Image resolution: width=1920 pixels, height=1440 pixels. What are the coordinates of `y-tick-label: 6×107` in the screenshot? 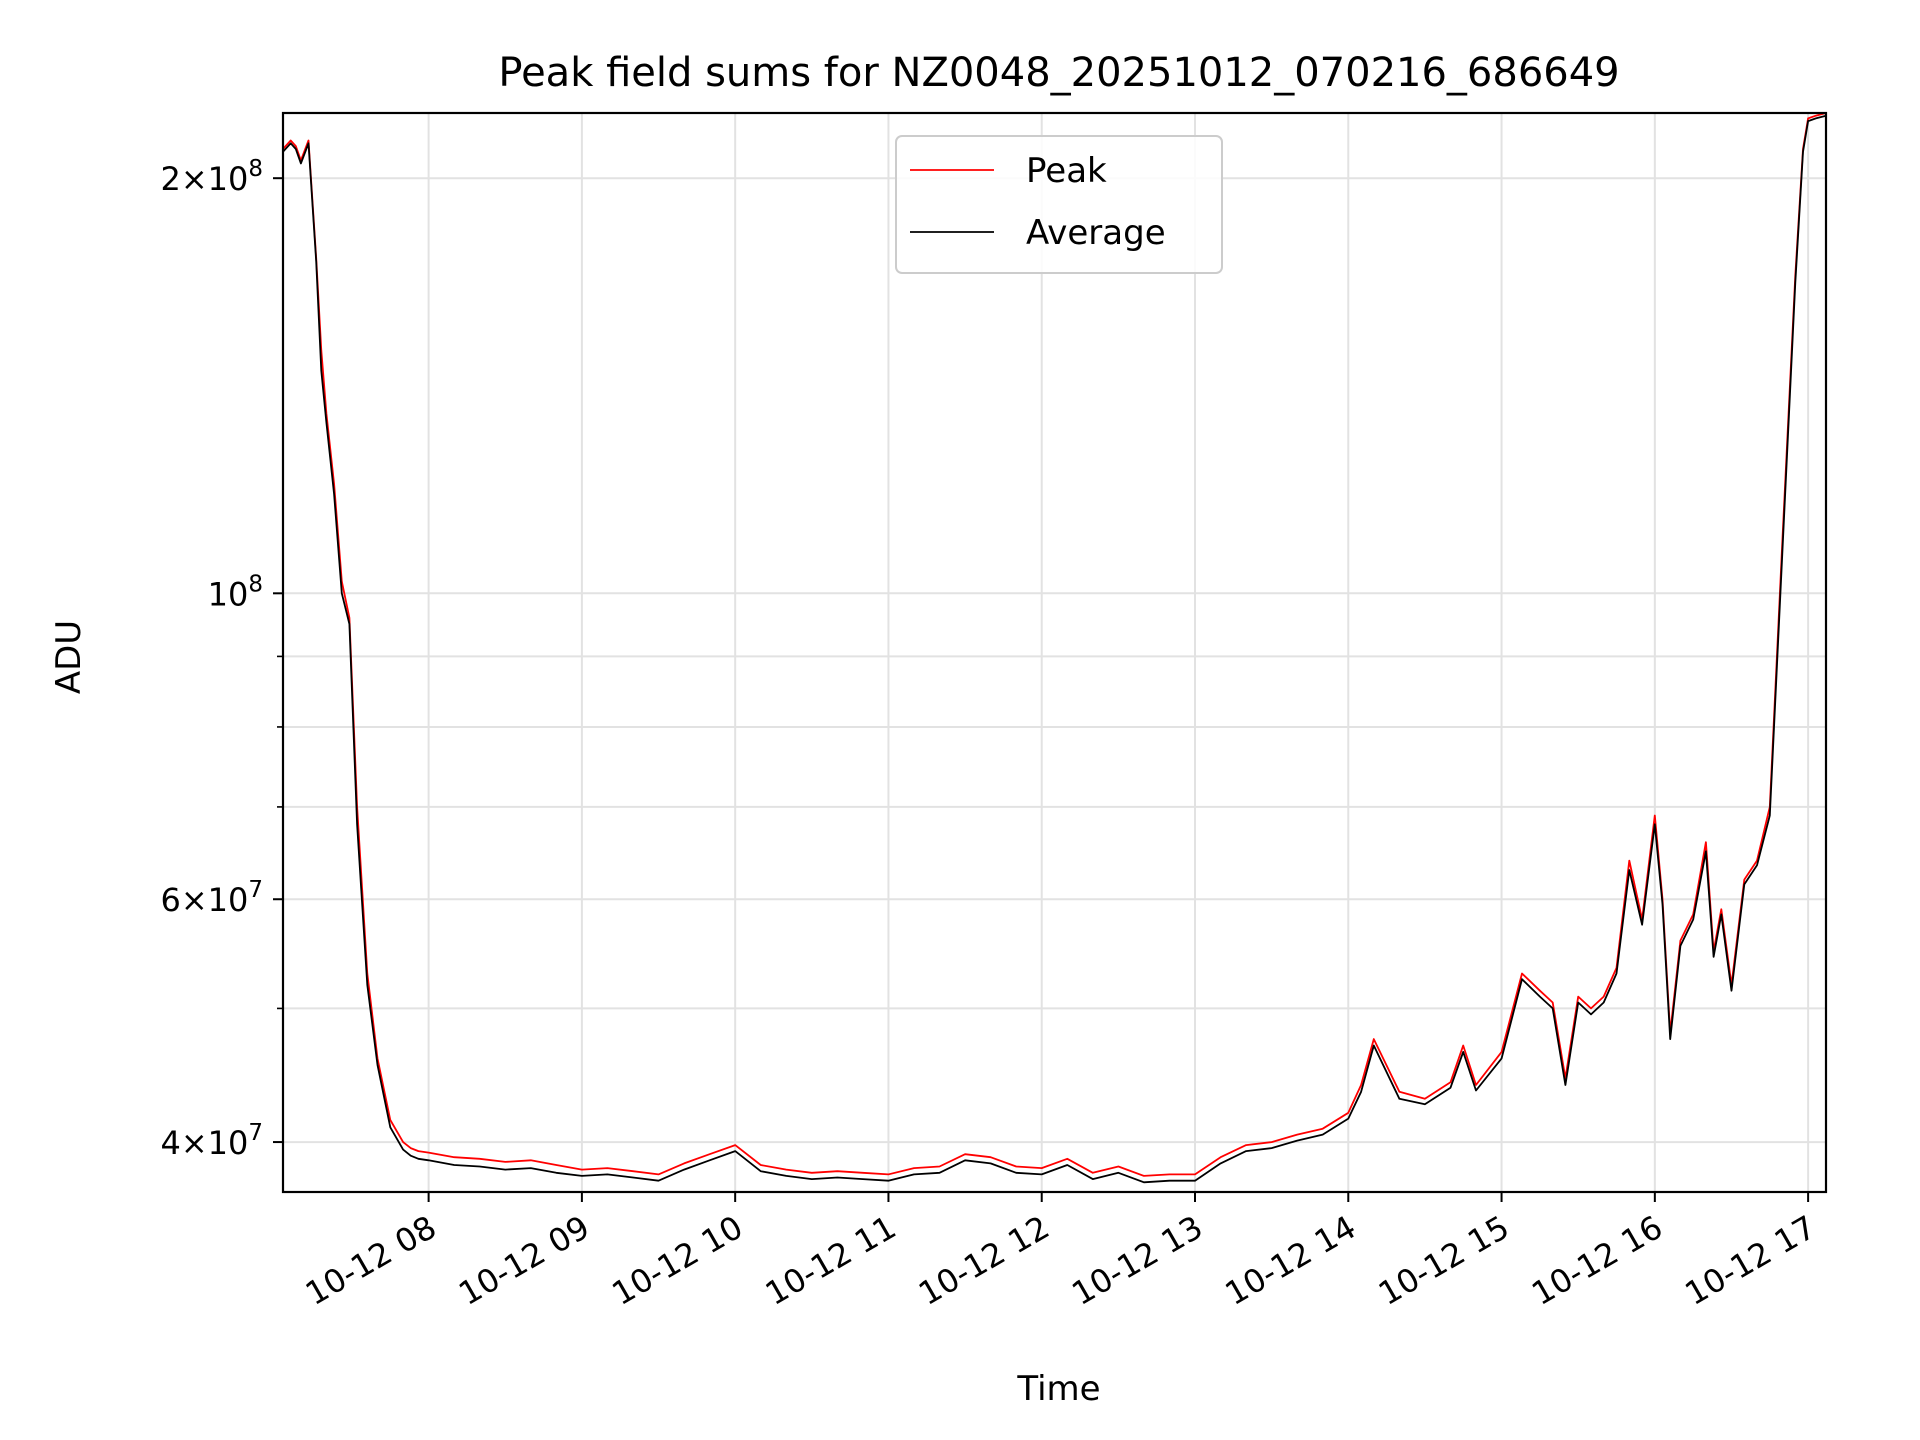 It's located at (211, 898).